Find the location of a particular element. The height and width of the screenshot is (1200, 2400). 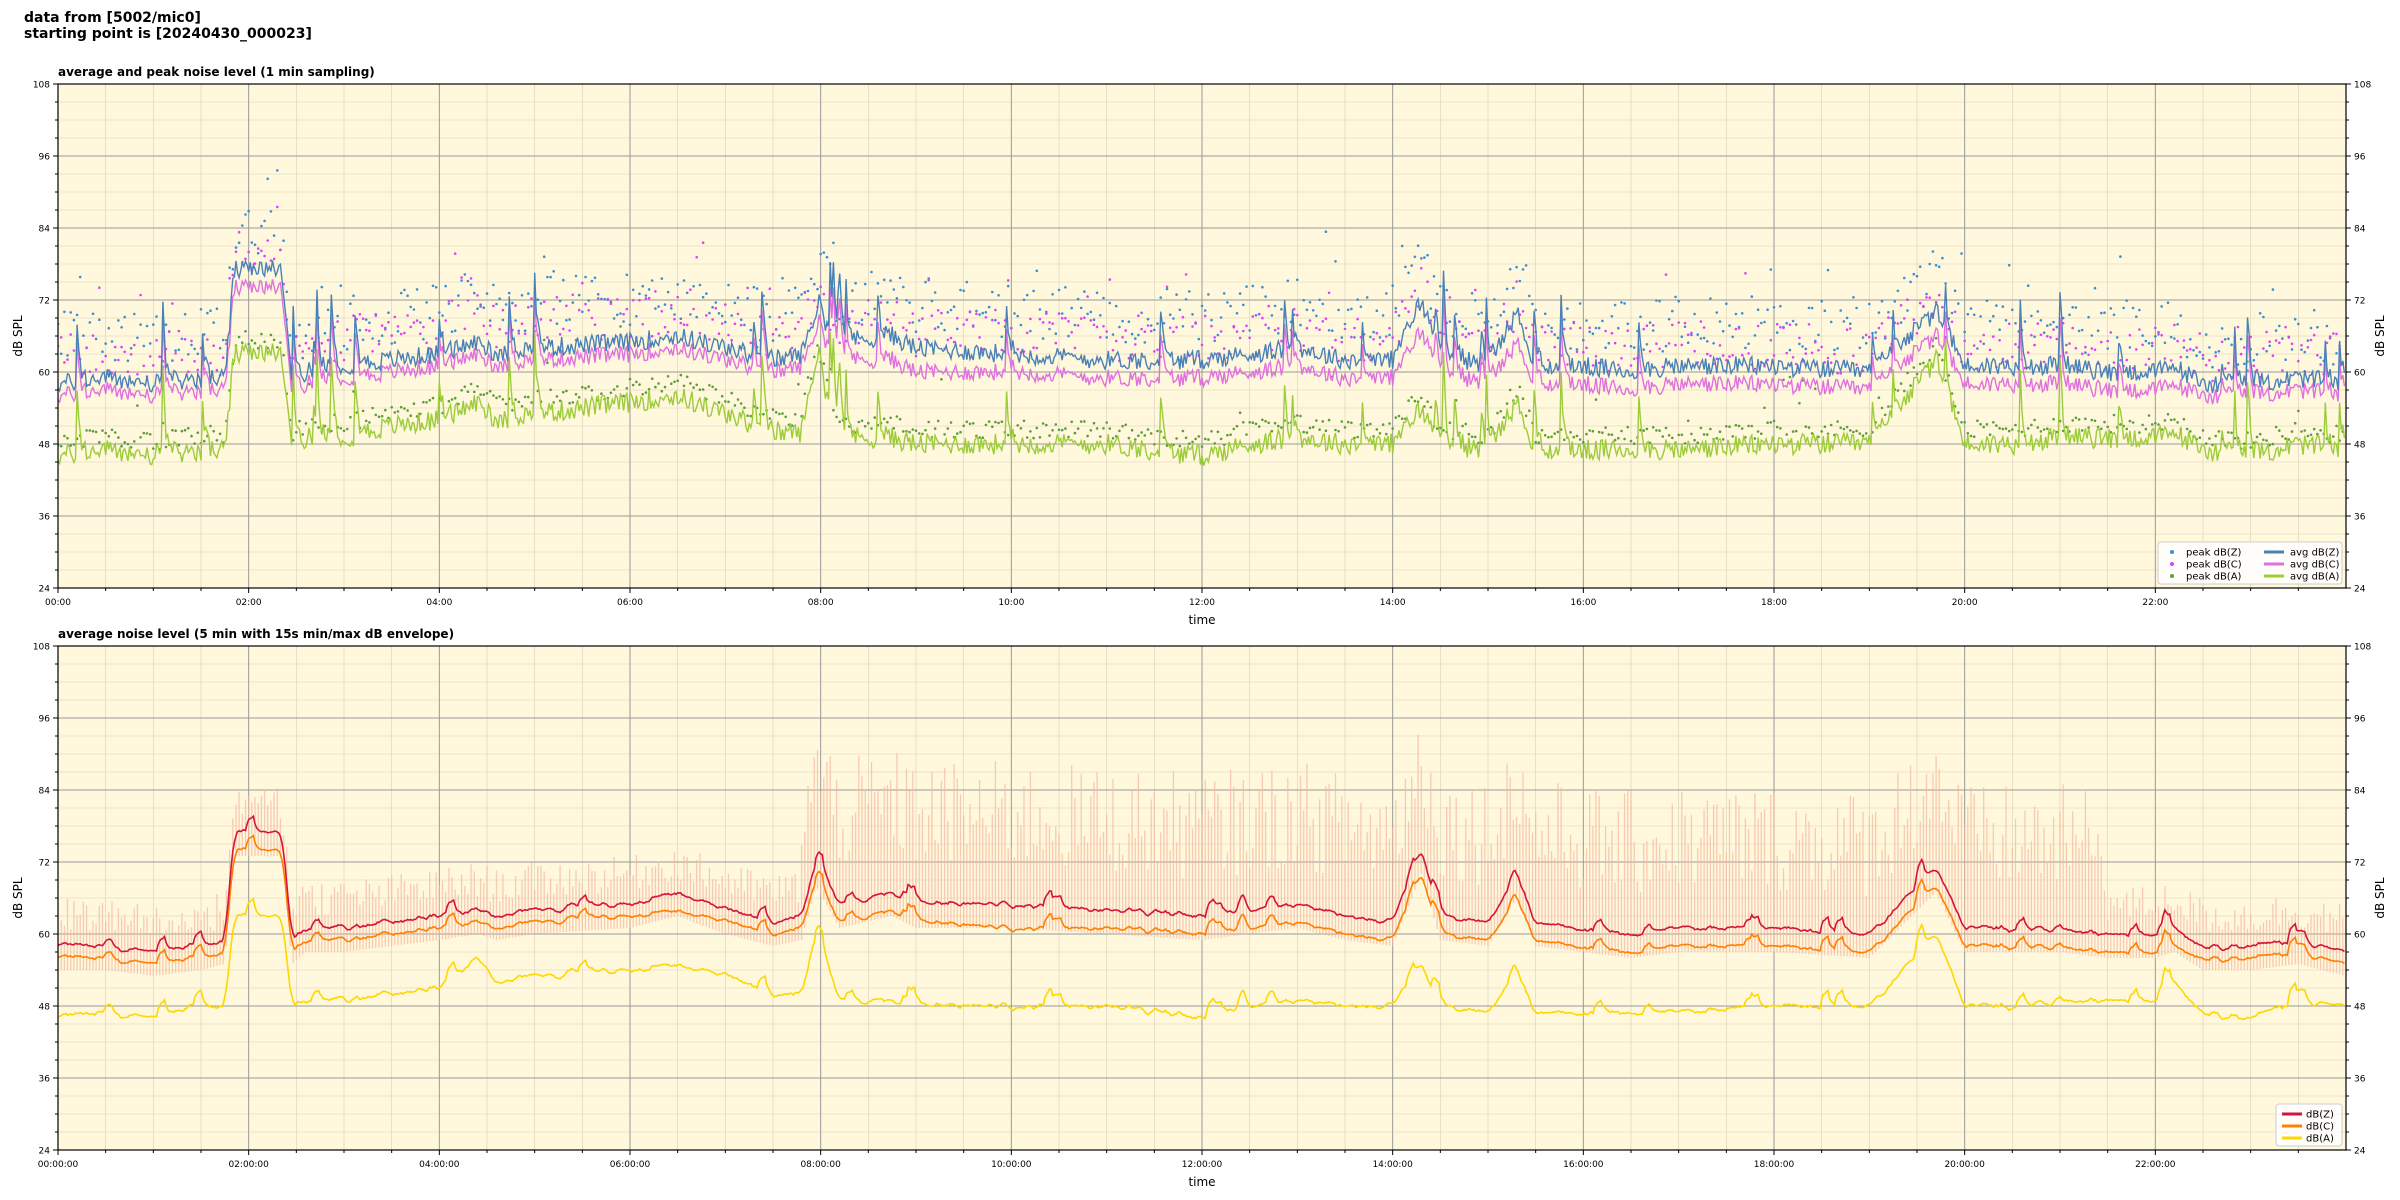

y-tick-label-right: 72 is located at coordinates (2359, 864).